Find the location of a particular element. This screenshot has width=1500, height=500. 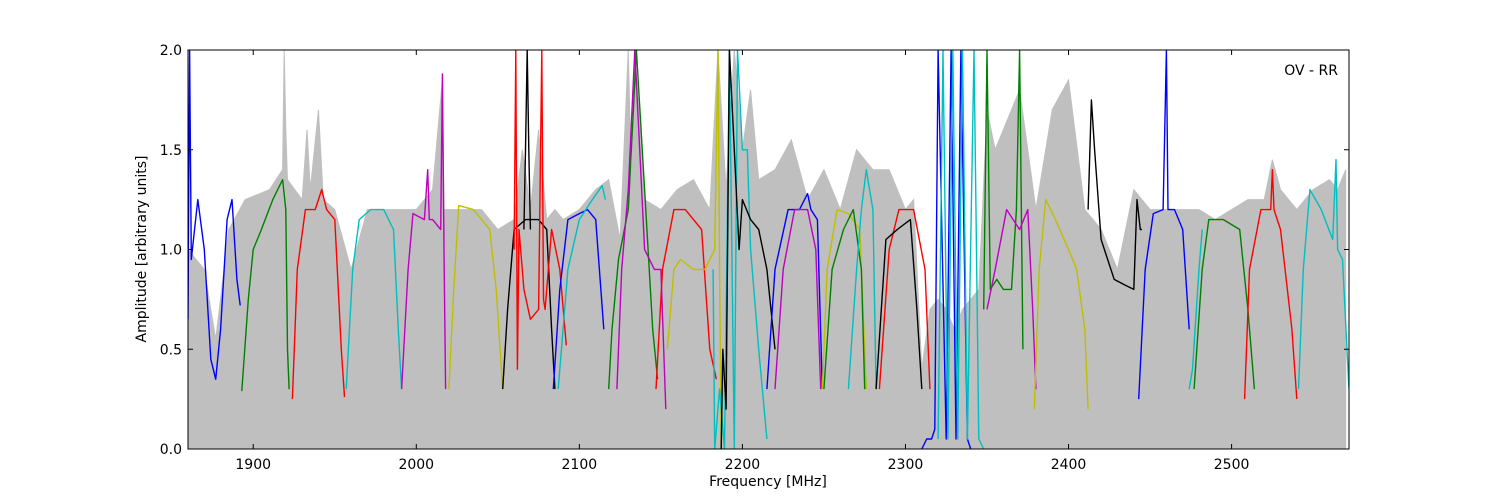

x-tick-label: 1900 is located at coordinates (253, 465).